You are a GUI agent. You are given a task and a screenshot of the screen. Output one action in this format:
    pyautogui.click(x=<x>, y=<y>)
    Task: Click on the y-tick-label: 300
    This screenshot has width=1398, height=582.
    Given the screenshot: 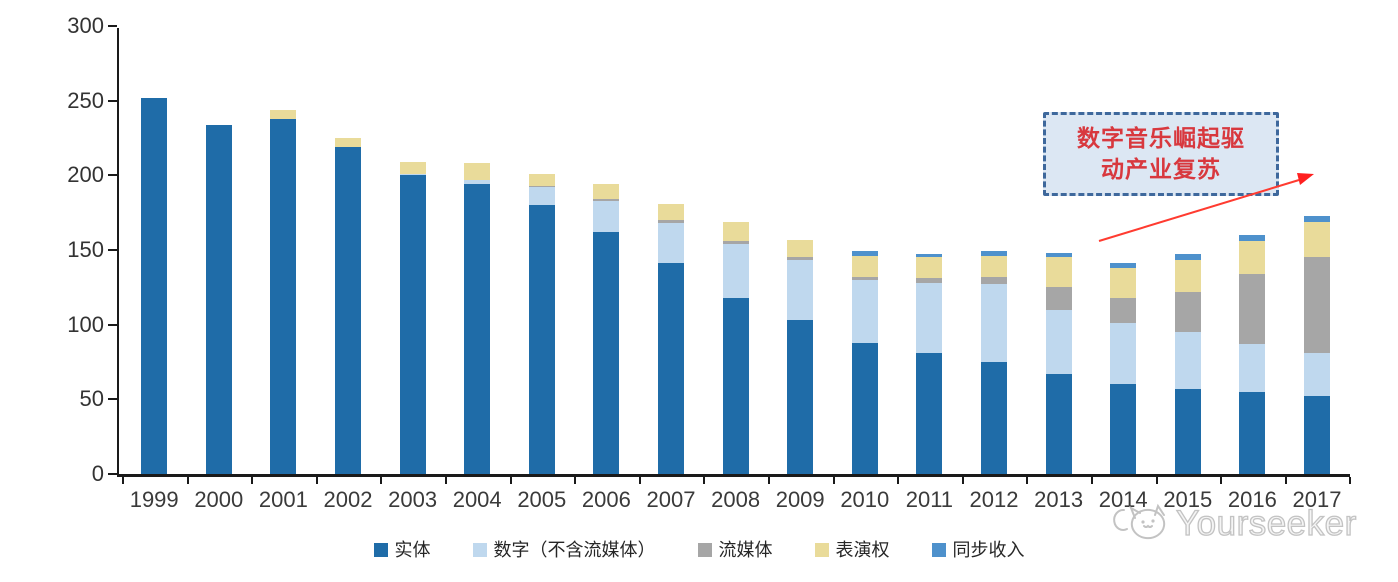 What is the action you would take?
    pyautogui.click(x=85, y=25)
    